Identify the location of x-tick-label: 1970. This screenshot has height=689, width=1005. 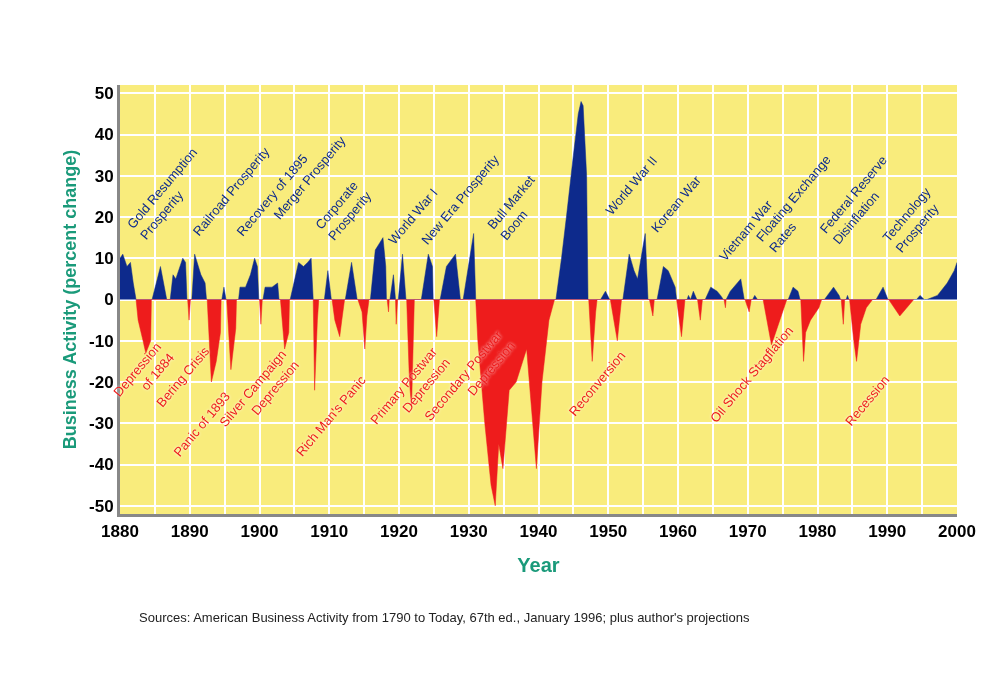
(747, 532).